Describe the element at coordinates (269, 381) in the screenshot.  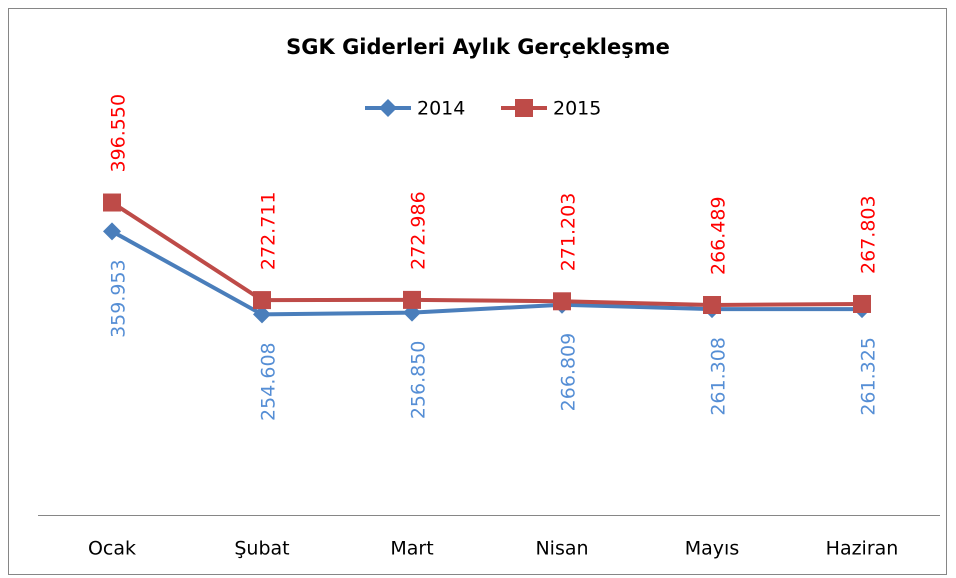
I see `data-label: 254.608` at that location.